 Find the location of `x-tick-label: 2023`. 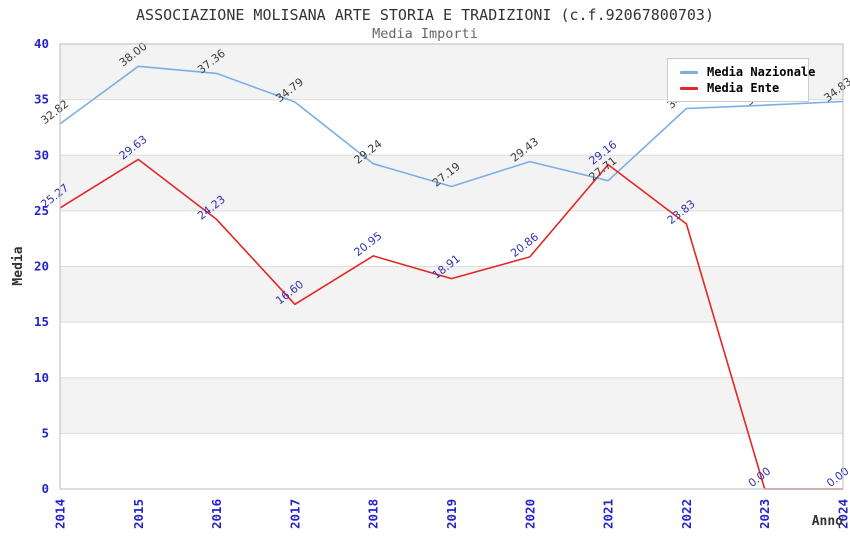

x-tick-label: 2023 is located at coordinates (764, 514).